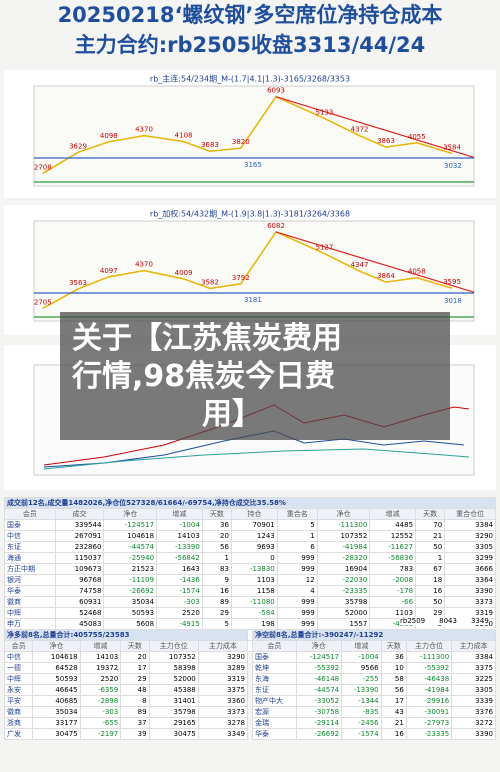 The height and width of the screenshot is (772, 500). What do you see at coordinates (130, 569) in the screenshot?
I see `cell: 21523` at bounding box center [130, 569].